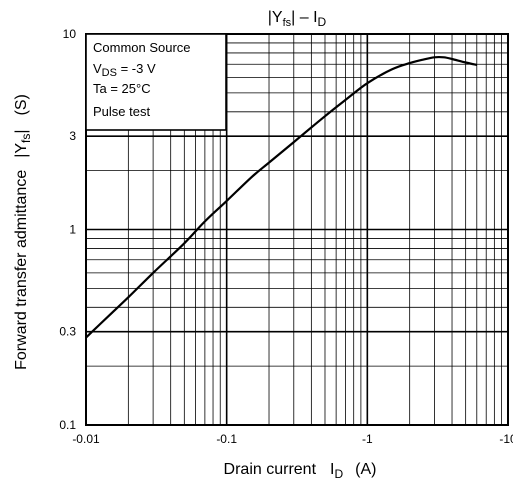 The height and width of the screenshot is (492, 513). Describe the element at coordinates (292, 439) in the screenshot. I see `x-tick-labels: -0.01 -0.1 -1 -10` at that location.